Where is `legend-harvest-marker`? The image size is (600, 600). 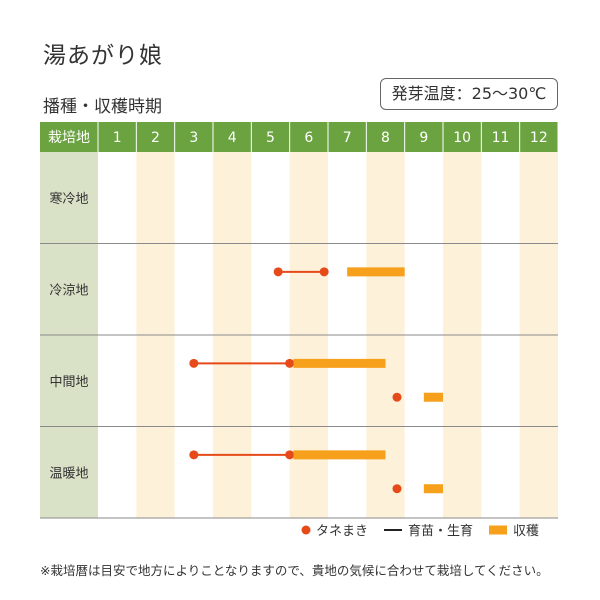
legend-harvest-marker is located at coordinates (498, 530).